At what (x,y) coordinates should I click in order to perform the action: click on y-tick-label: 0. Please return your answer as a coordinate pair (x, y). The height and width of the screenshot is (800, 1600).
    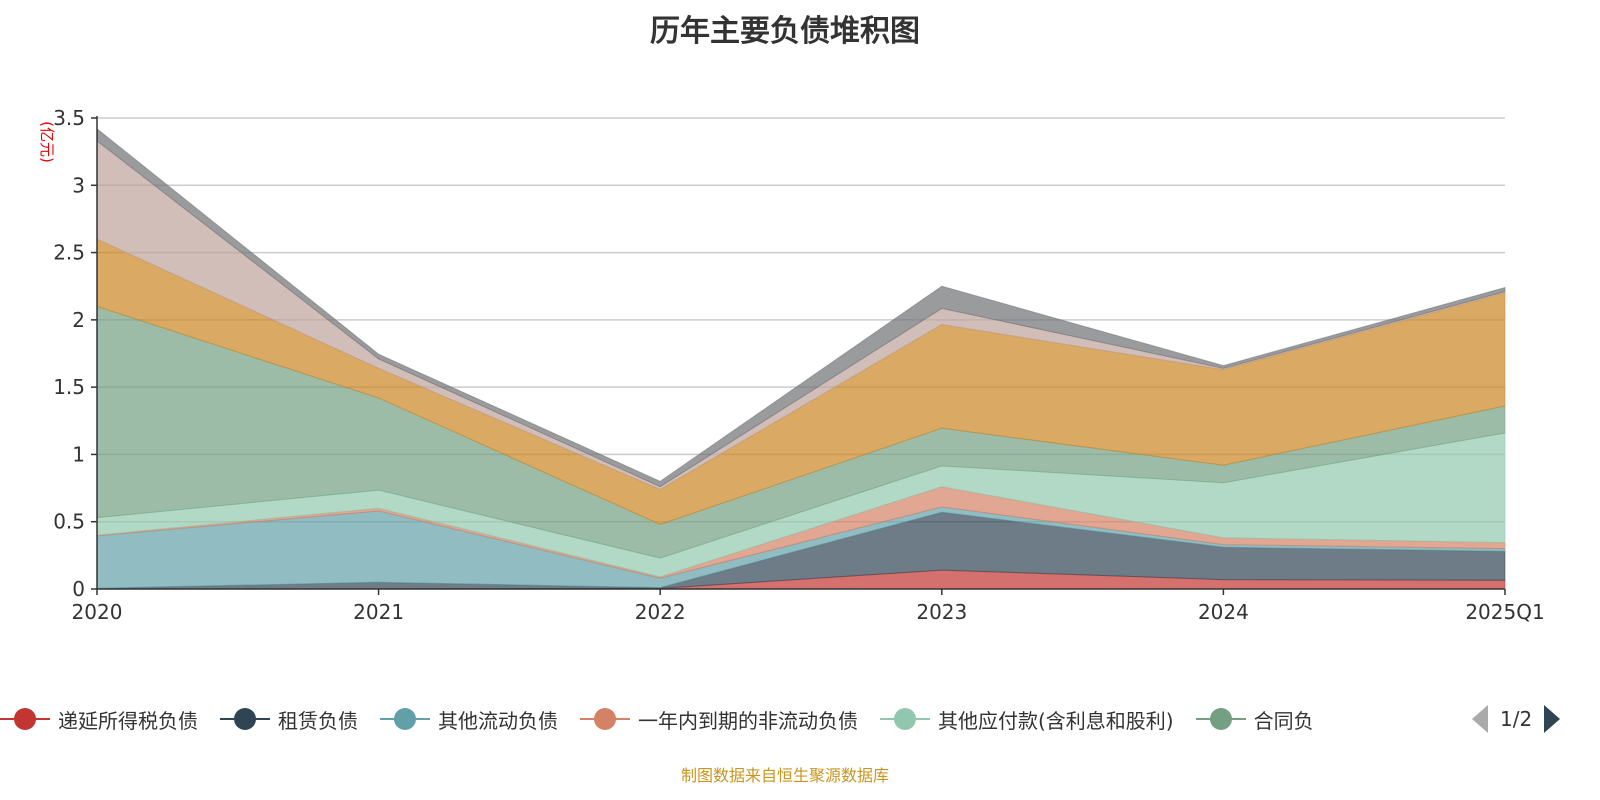
    Looking at the image, I should click on (78, 589).